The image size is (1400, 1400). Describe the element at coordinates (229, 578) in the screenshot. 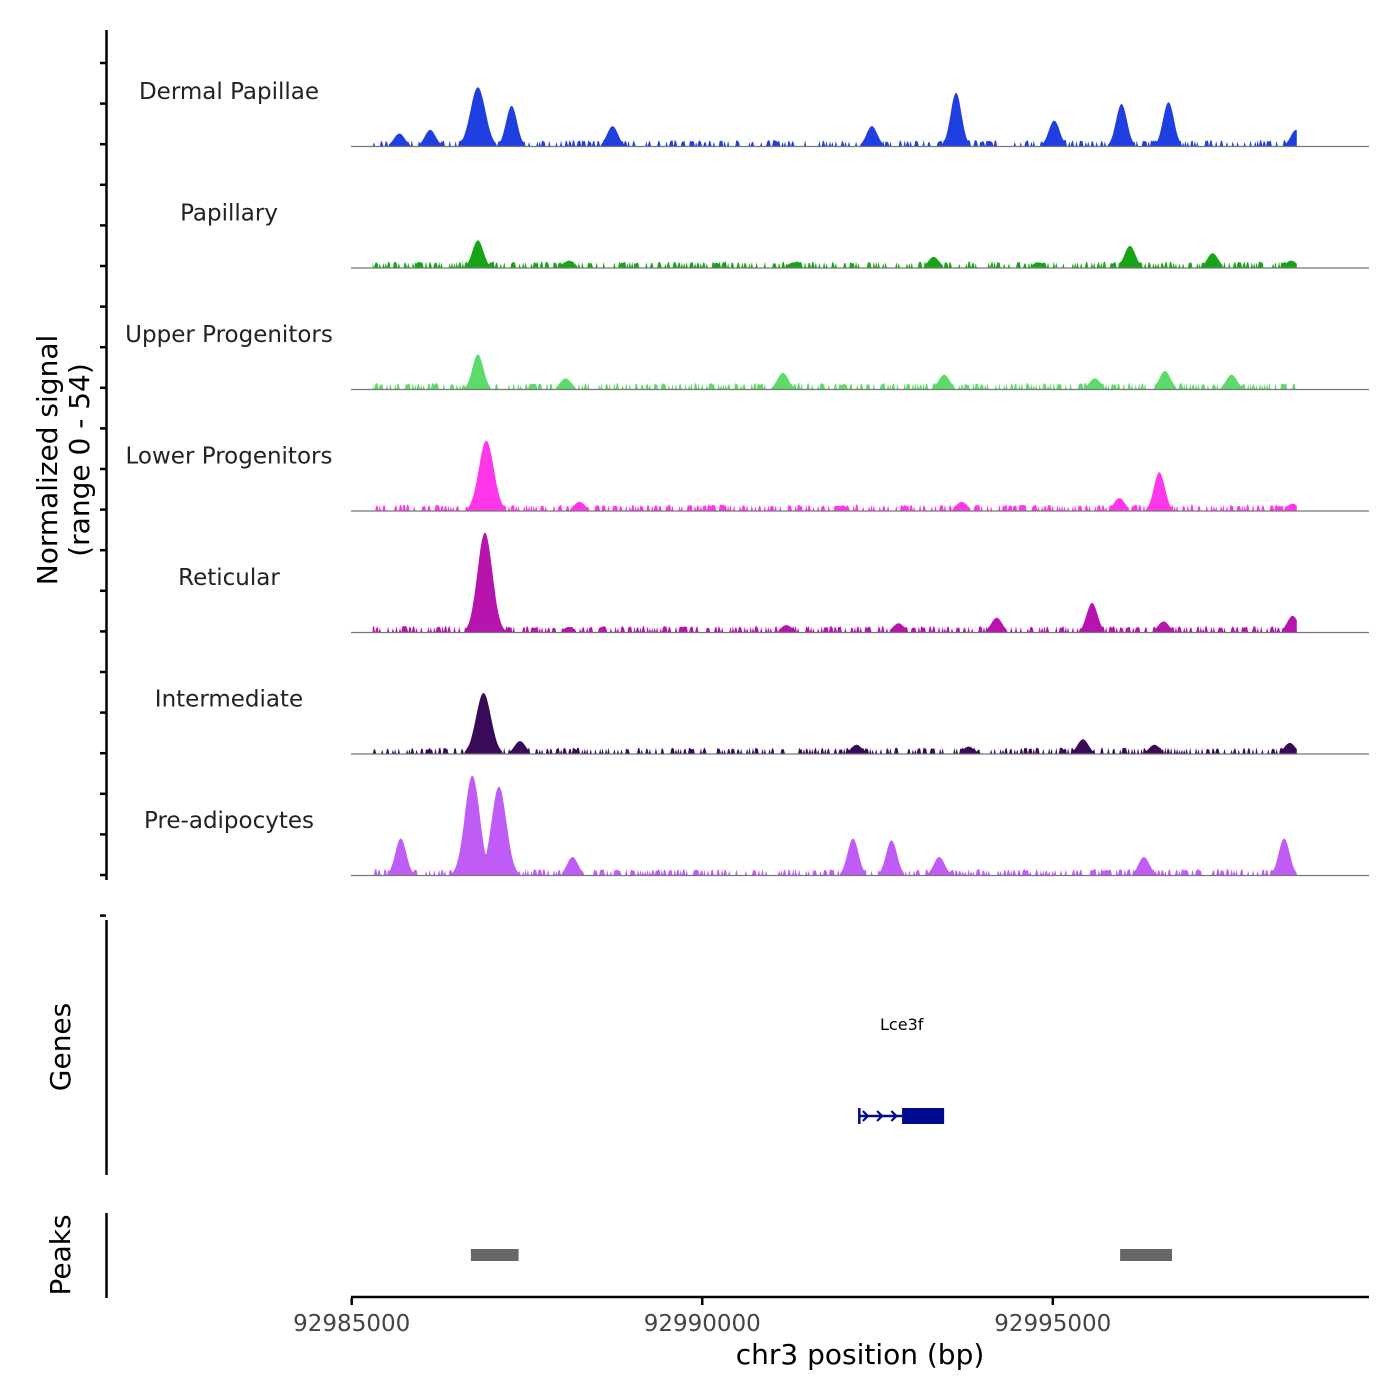

I see `track-label: Reticular` at that location.